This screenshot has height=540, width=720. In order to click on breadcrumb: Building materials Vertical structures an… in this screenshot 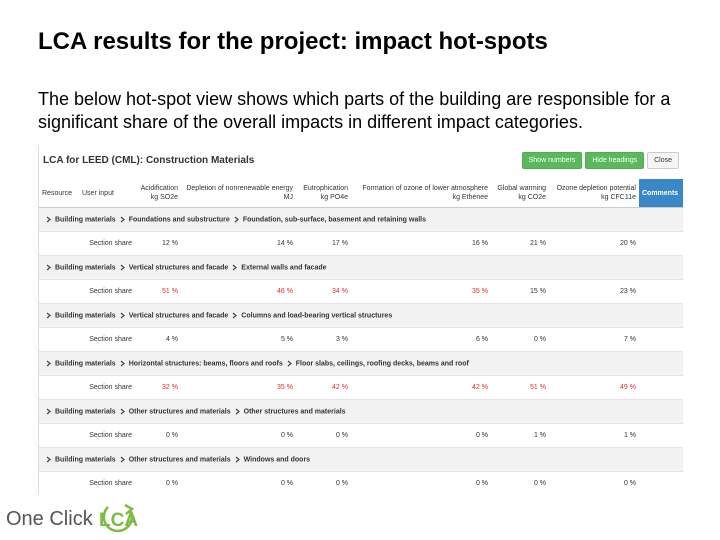, I will do `click(361, 315)`.